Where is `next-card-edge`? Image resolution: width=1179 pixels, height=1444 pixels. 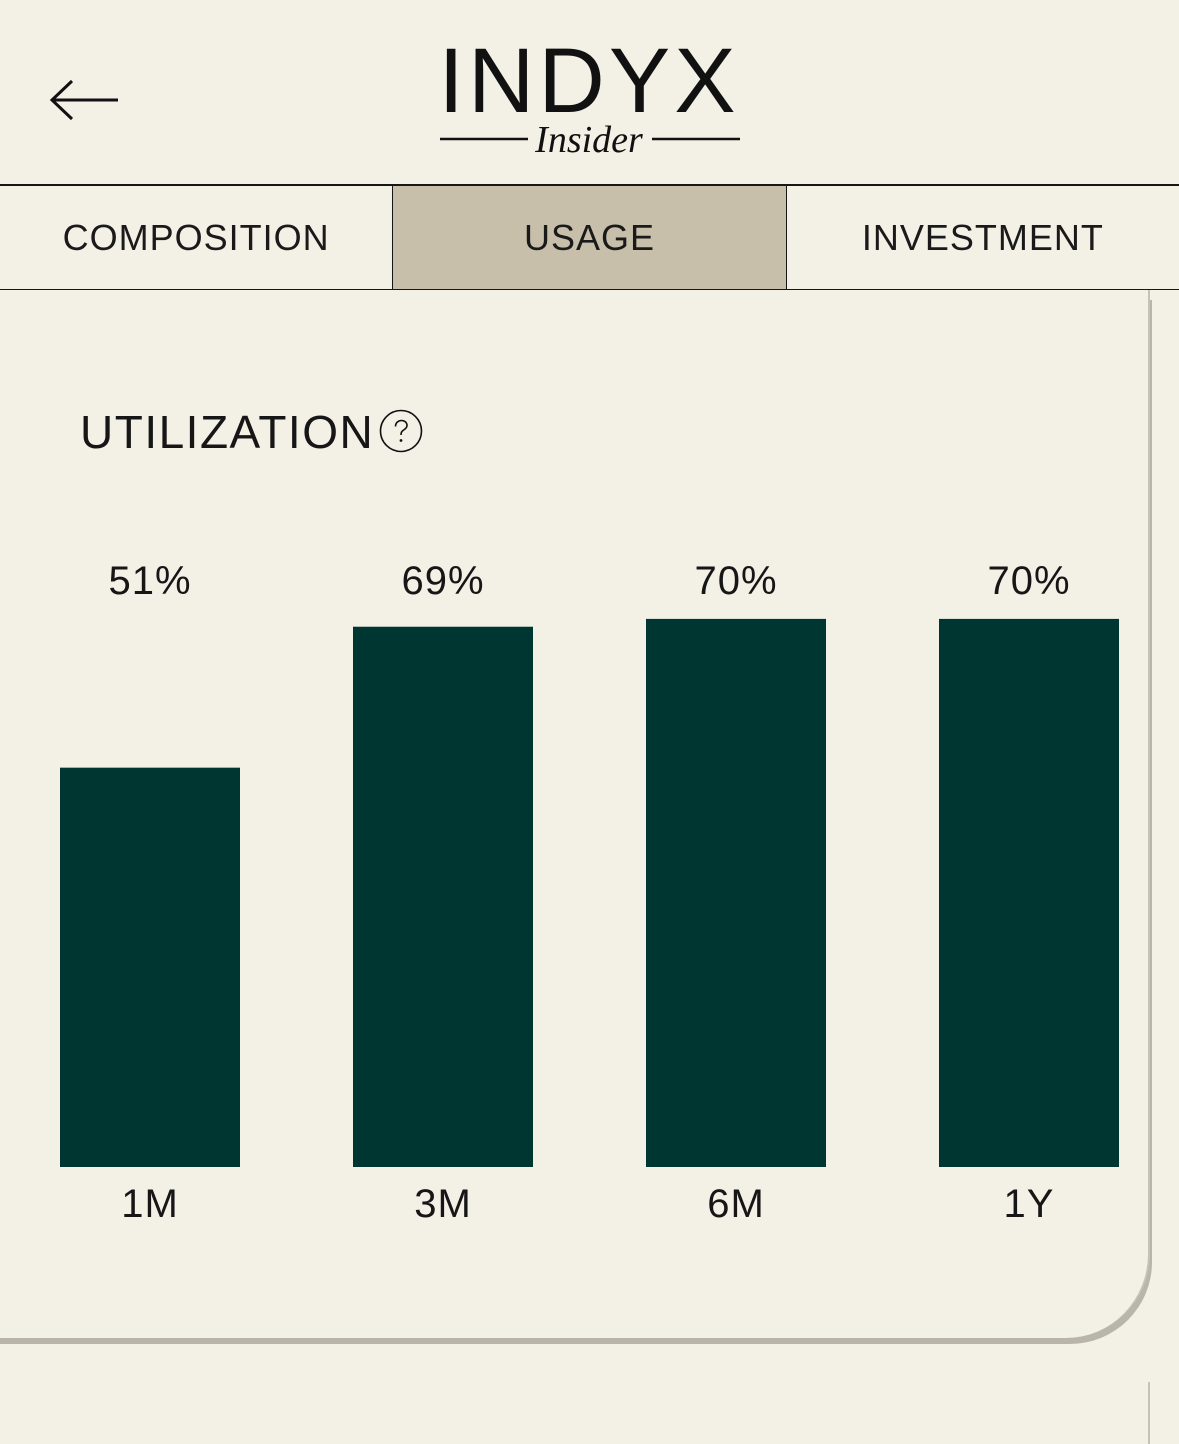
next-card-edge is located at coordinates (1149, 1413).